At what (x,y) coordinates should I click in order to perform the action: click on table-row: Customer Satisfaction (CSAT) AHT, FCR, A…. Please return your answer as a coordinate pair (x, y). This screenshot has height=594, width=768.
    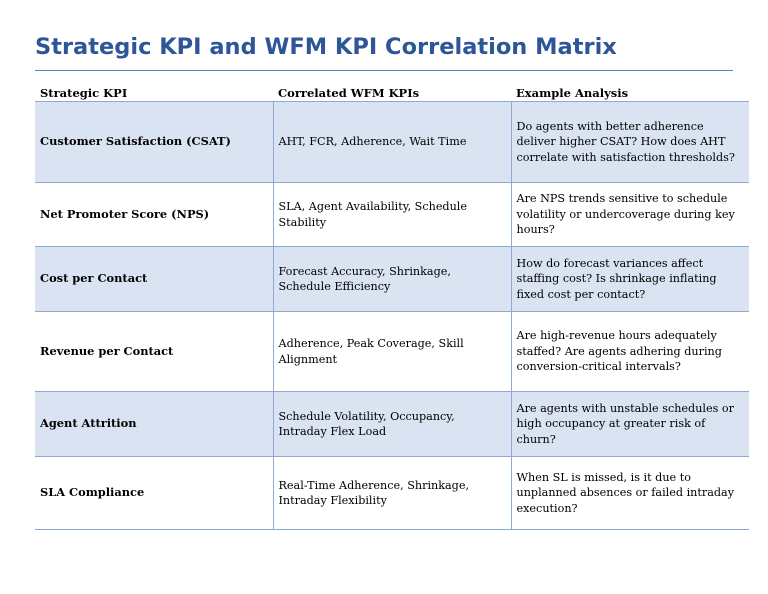
    Looking at the image, I should click on (392, 142).